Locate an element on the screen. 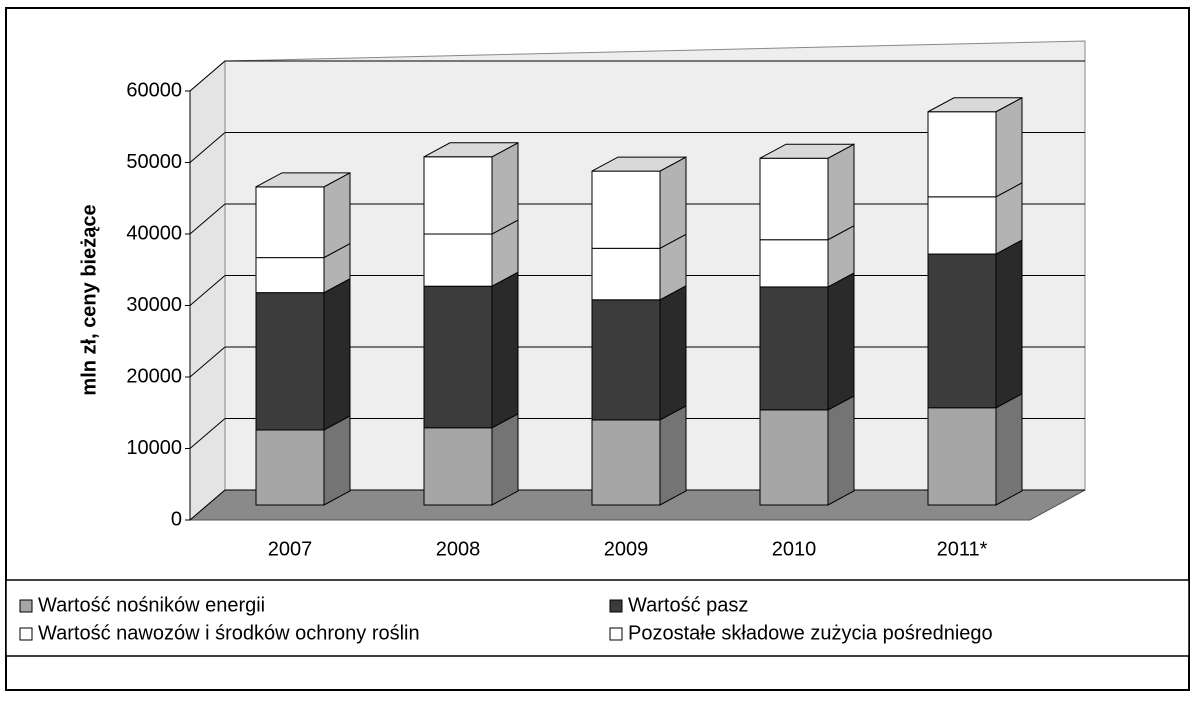  legend-label: Wartość pasz is located at coordinates (688, 605).